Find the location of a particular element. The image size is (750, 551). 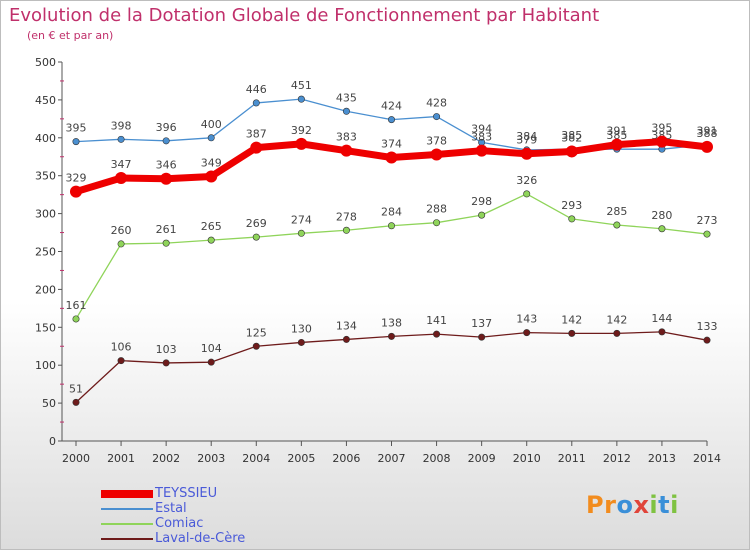

data-label-laval-de-cere: 141 is located at coordinates (436, 320).